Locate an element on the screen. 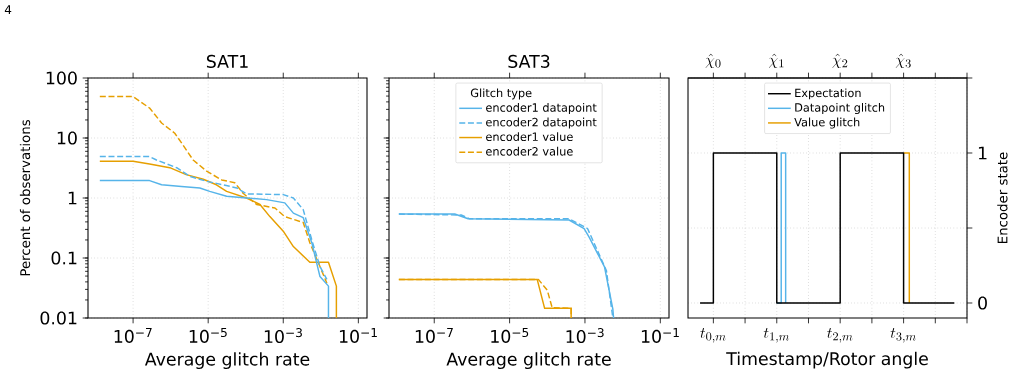 The height and width of the screenshot is (379, 1012). y2-tick-label: 1 is located at coordinates (982, 153).